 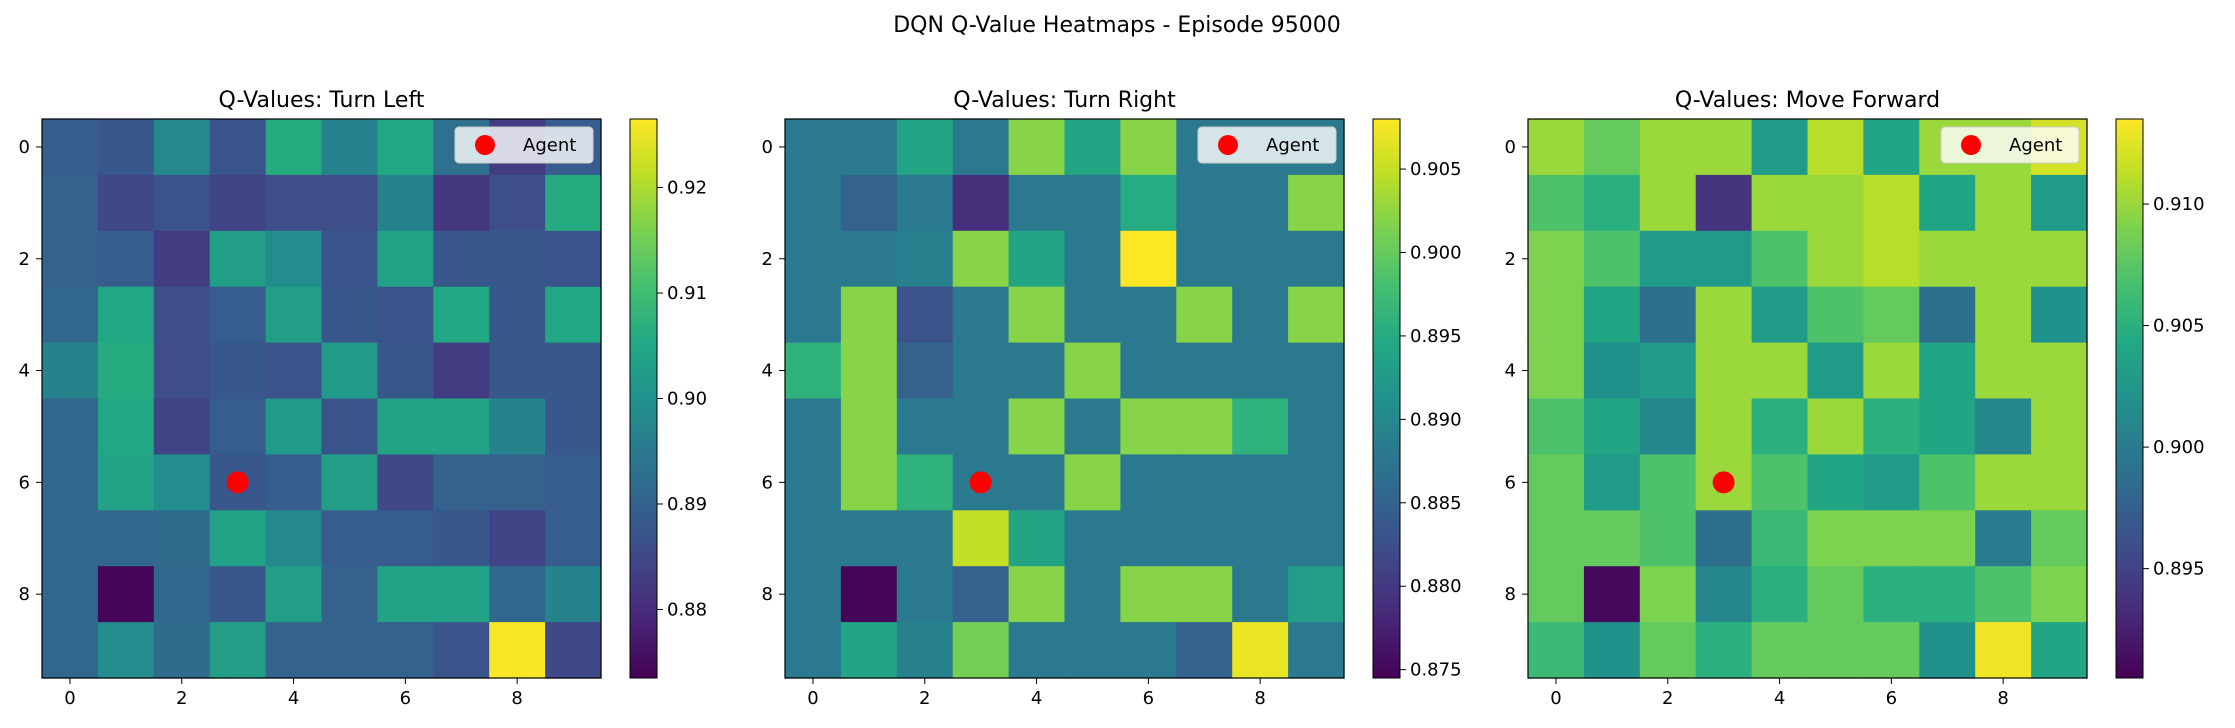 What do you see at coordinates (767, 594) in the screenshot?
I see `y-tick-label: 8` at bounding box center [767, 594].